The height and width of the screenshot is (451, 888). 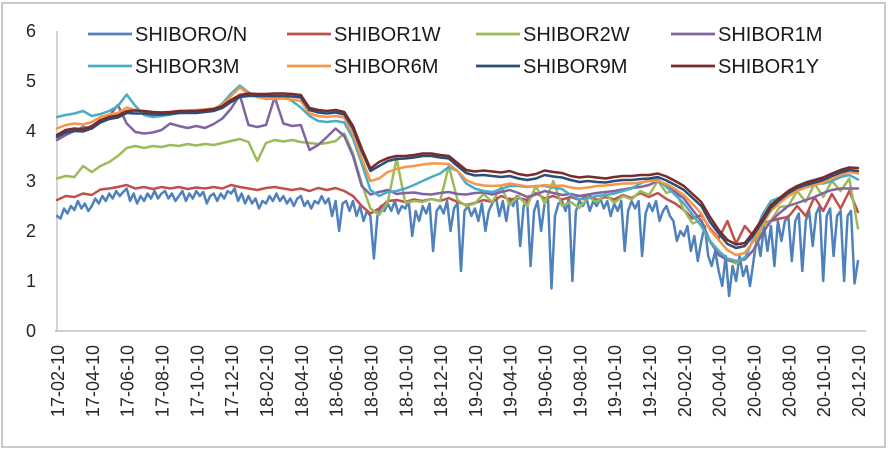 What do you see at coordinates (187, 67) in the screenshot?
I see `legend-label-SHIBOR3M: SHIBOR3M` at bounding box center [187, 67].